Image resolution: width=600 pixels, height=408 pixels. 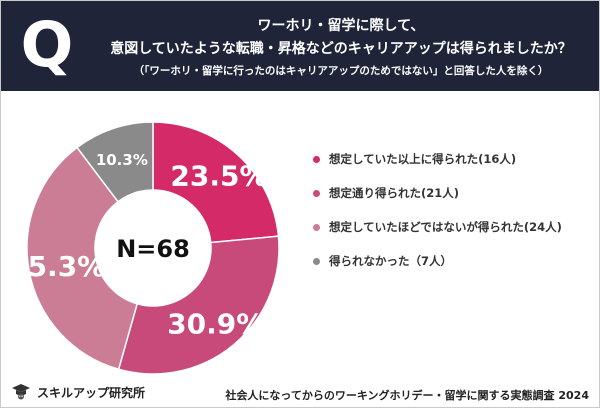 I want to click on question-note: （「ワーホリ・留学に行ったのはキャリアアップのためではない」と回答した人を除く）, so click(x=341, y=71).